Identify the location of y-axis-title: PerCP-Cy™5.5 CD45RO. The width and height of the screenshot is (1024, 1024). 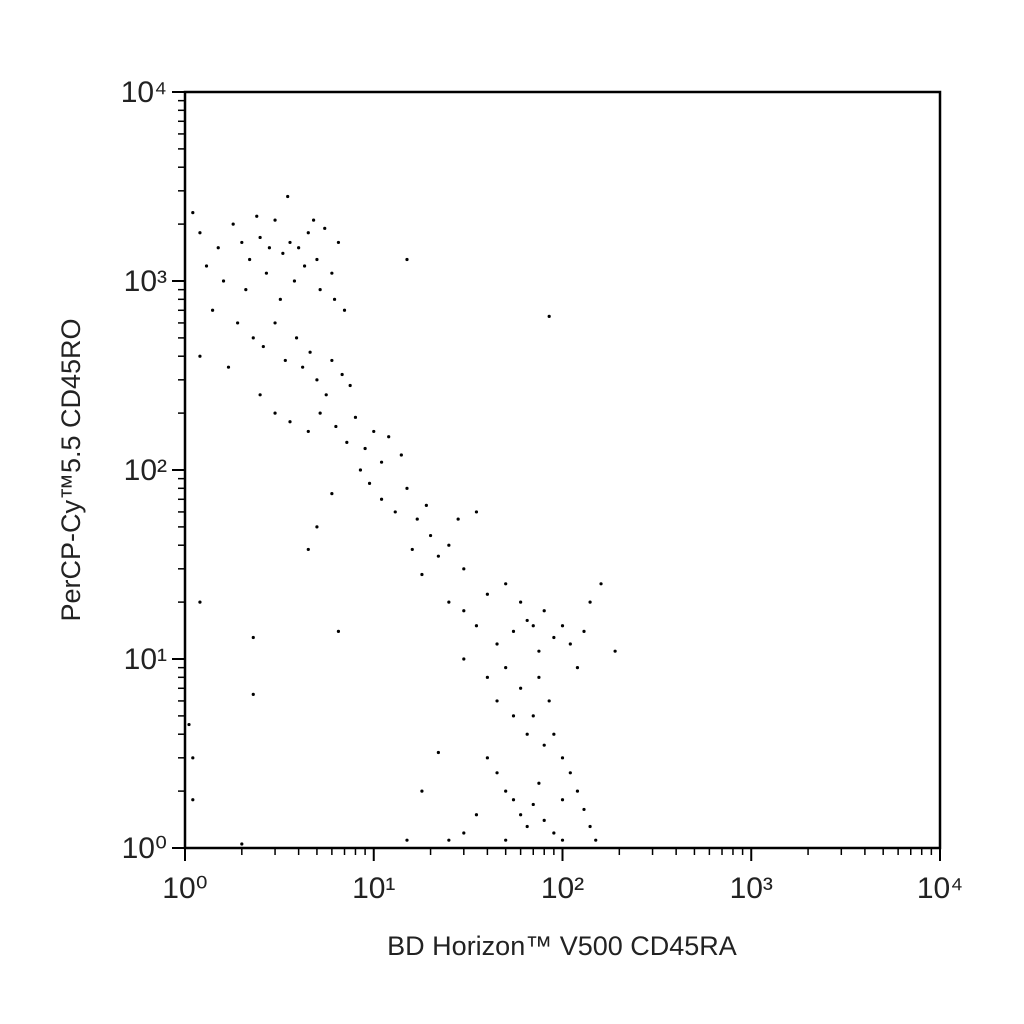
(71, 469).